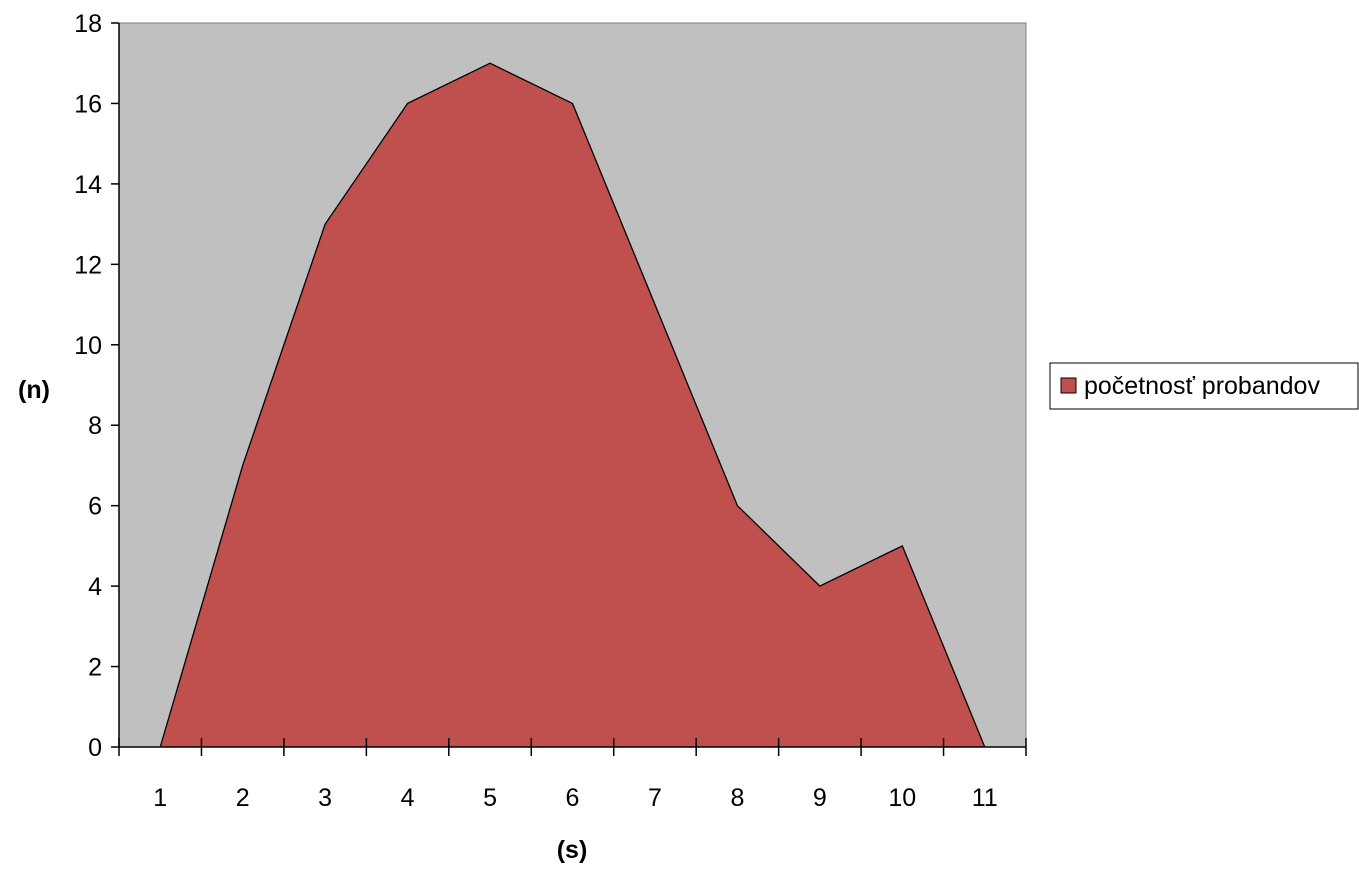 The image size is (1359, 869). What do you see at coordinates (88, 104) in the screenshot?
I see `y-tick-label: 16` at bounding box center [88, 104].